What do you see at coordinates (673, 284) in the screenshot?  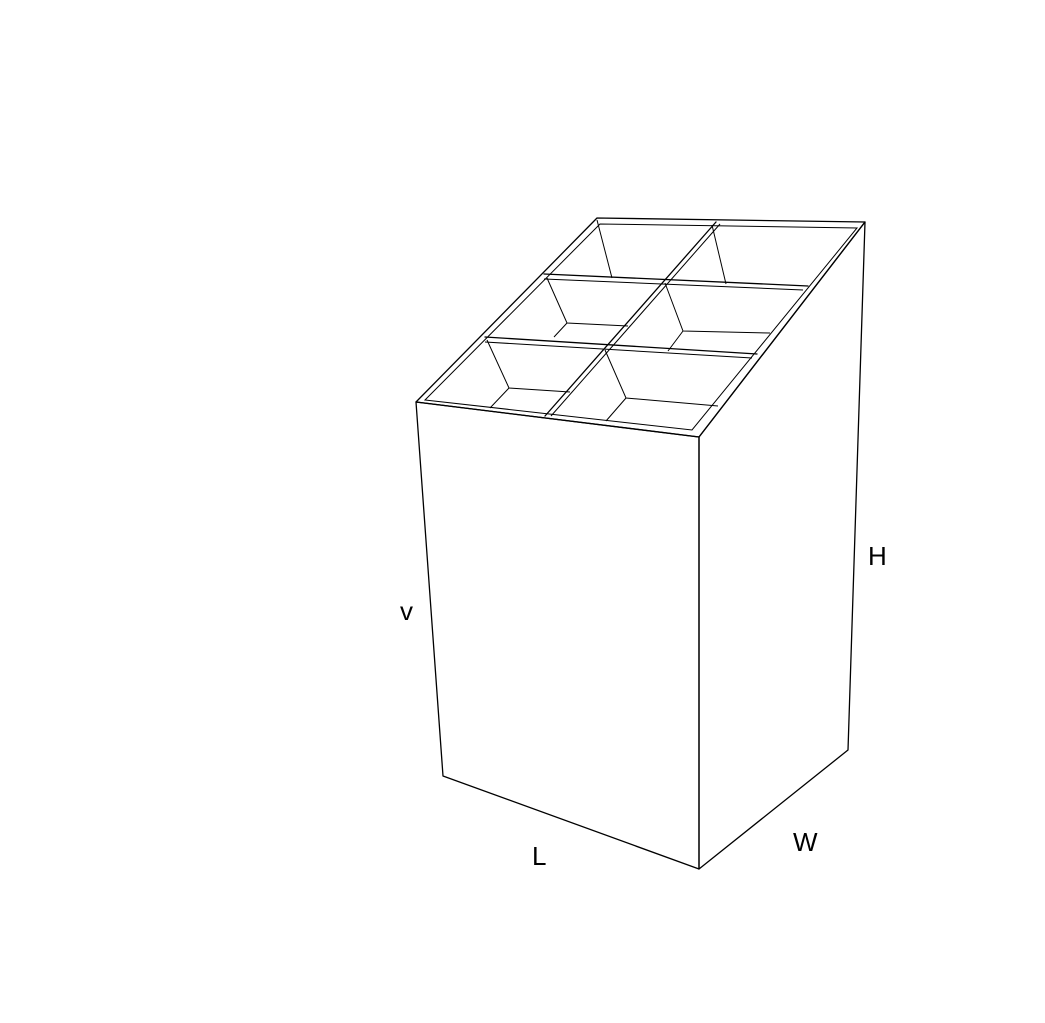 I see `row-divider-1b` at bounding box center [673, 284].